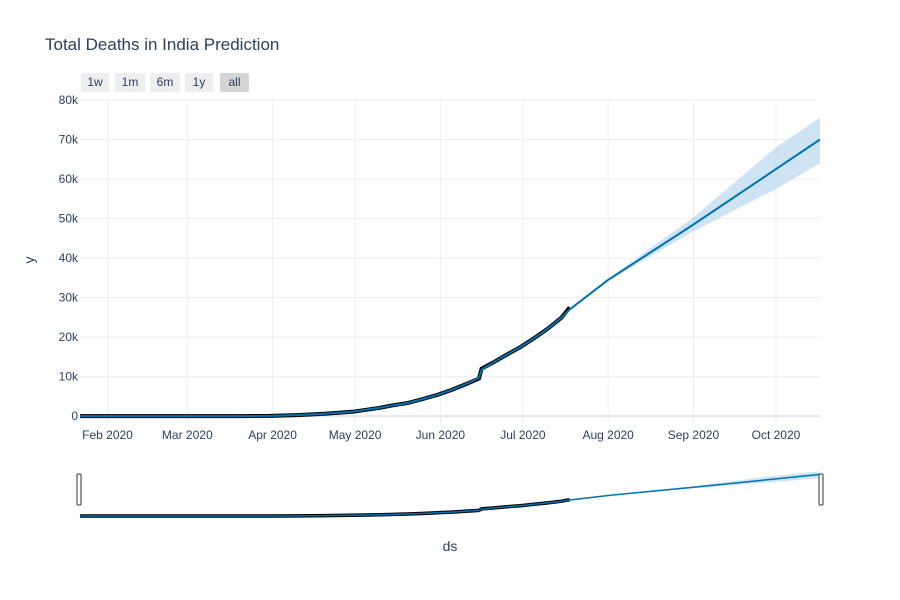  I want to click on x-tick-label: Oct 2020, so click(776, 435).